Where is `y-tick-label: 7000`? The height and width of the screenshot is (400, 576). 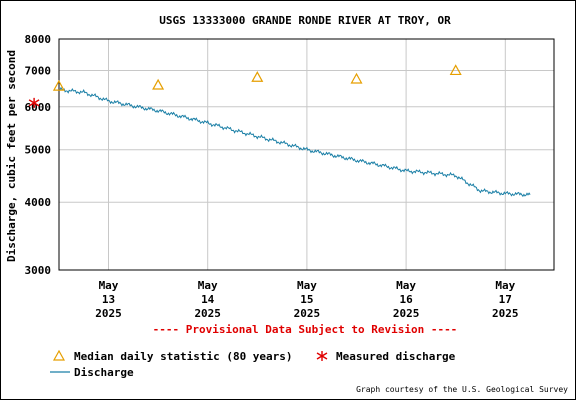
y-tick-label: 7000 is located at coordinates (38, 70).